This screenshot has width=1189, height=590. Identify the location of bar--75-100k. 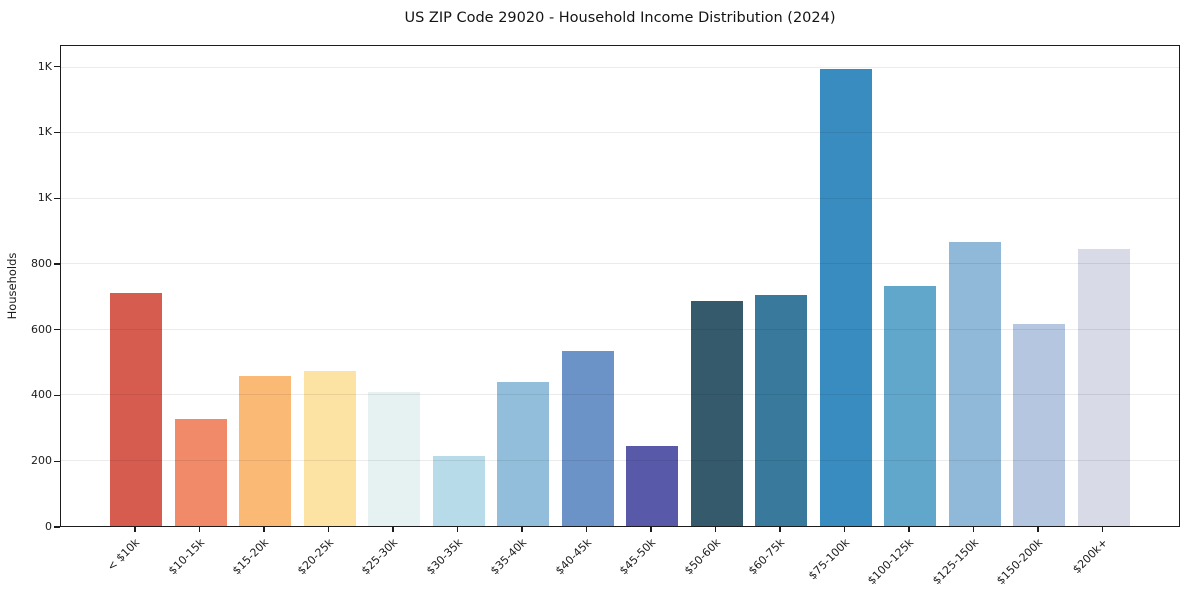
(845, 297).